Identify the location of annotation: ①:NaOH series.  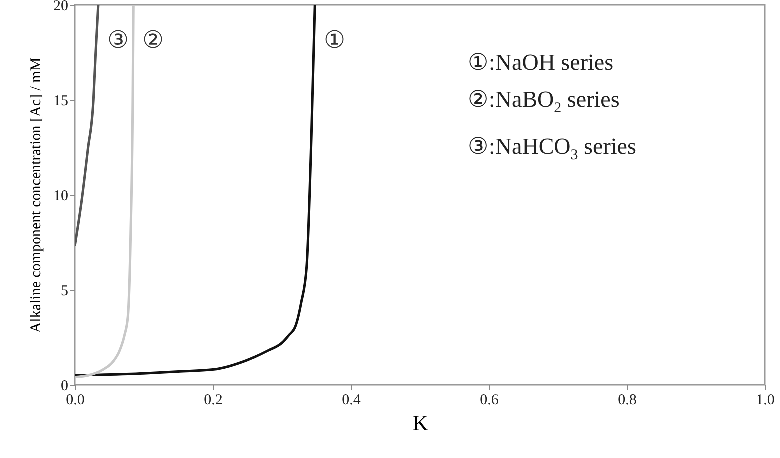
(541, 63).